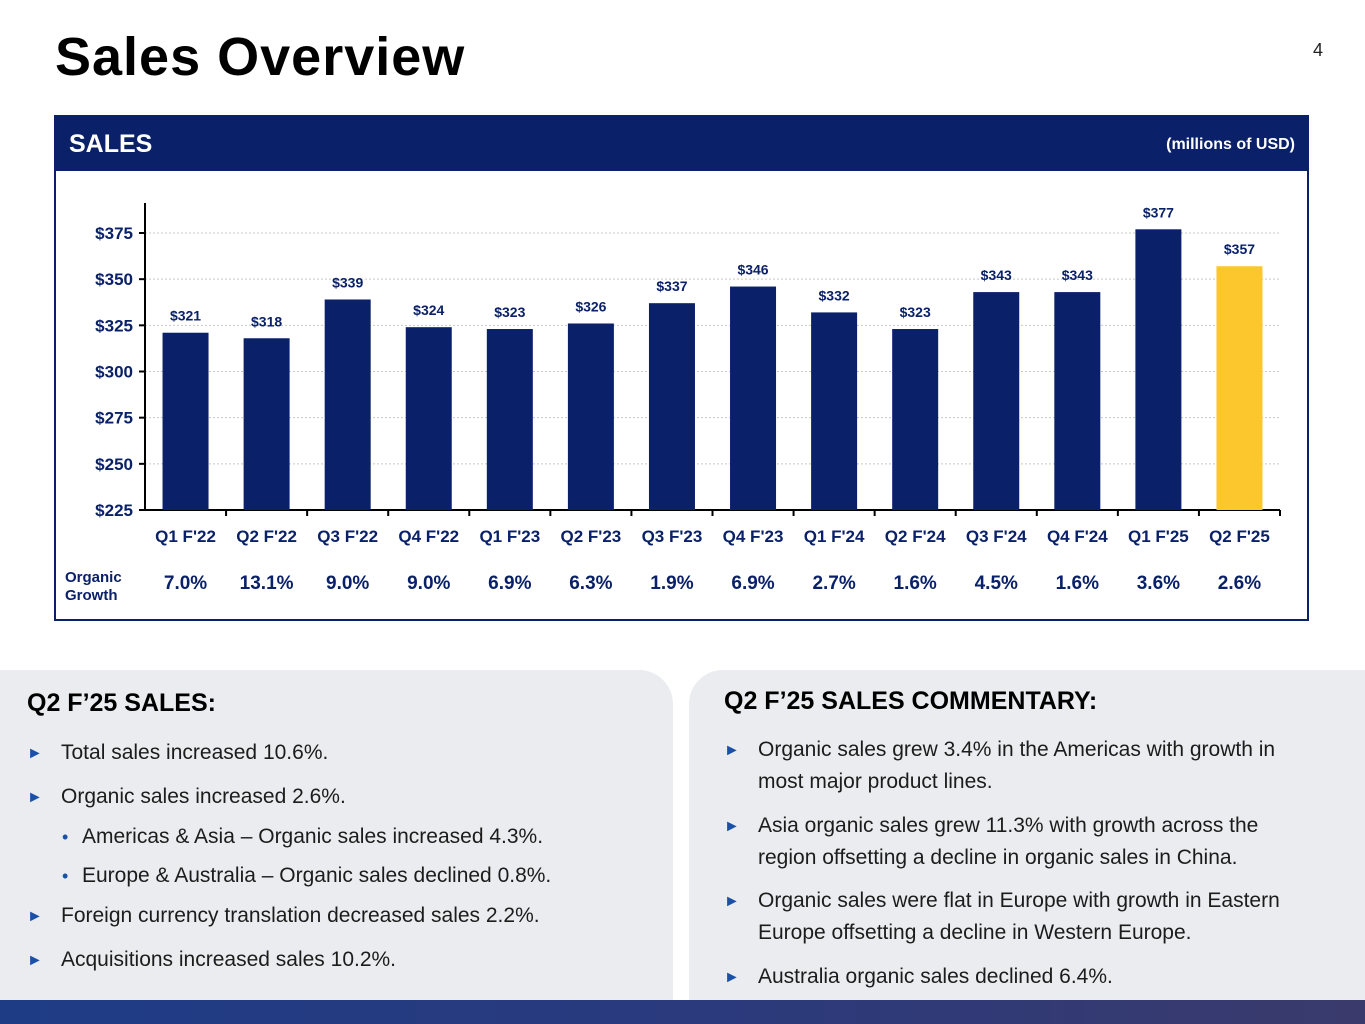  I want to click on x-tick-label: Q3 F'24, so click(996, 536).